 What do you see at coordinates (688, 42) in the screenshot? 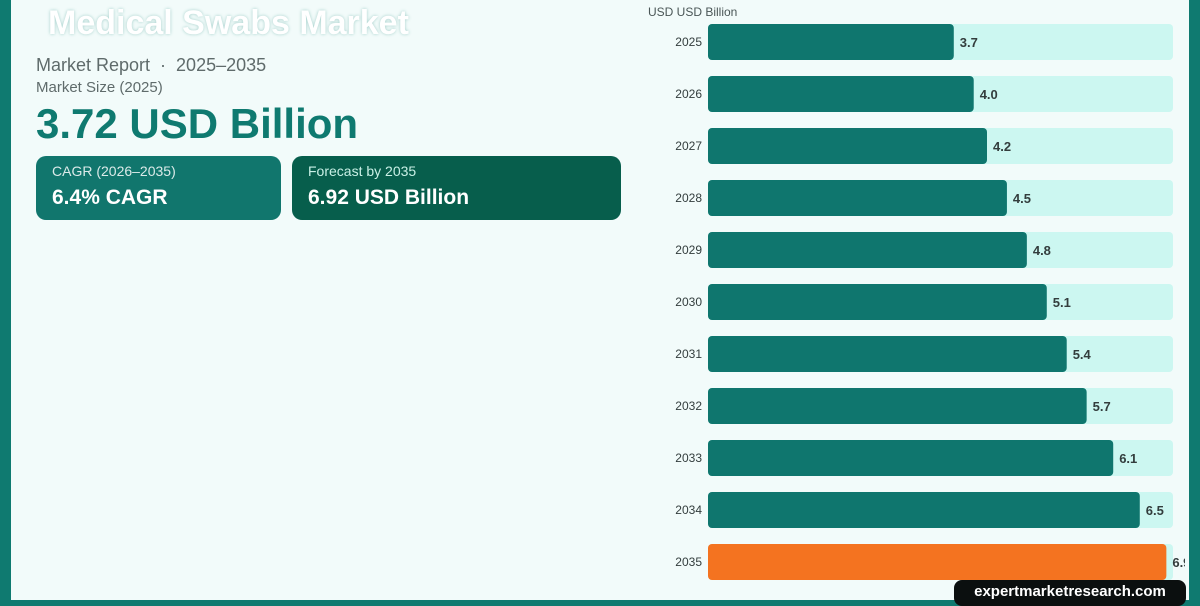
I see `category-label: 2025` at bounding box center [688, 42].